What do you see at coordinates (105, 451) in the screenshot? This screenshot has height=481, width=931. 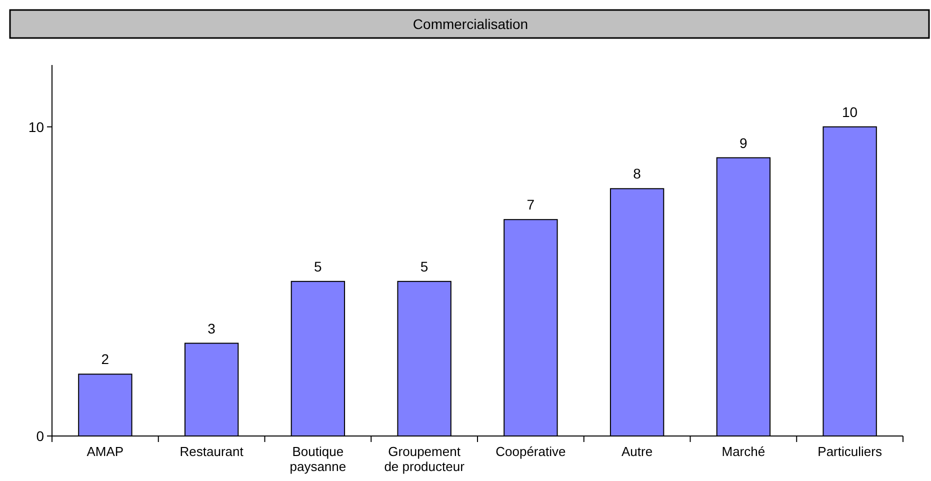 I see `x-tick-label: AMAP` at bounding box center [105, 451].